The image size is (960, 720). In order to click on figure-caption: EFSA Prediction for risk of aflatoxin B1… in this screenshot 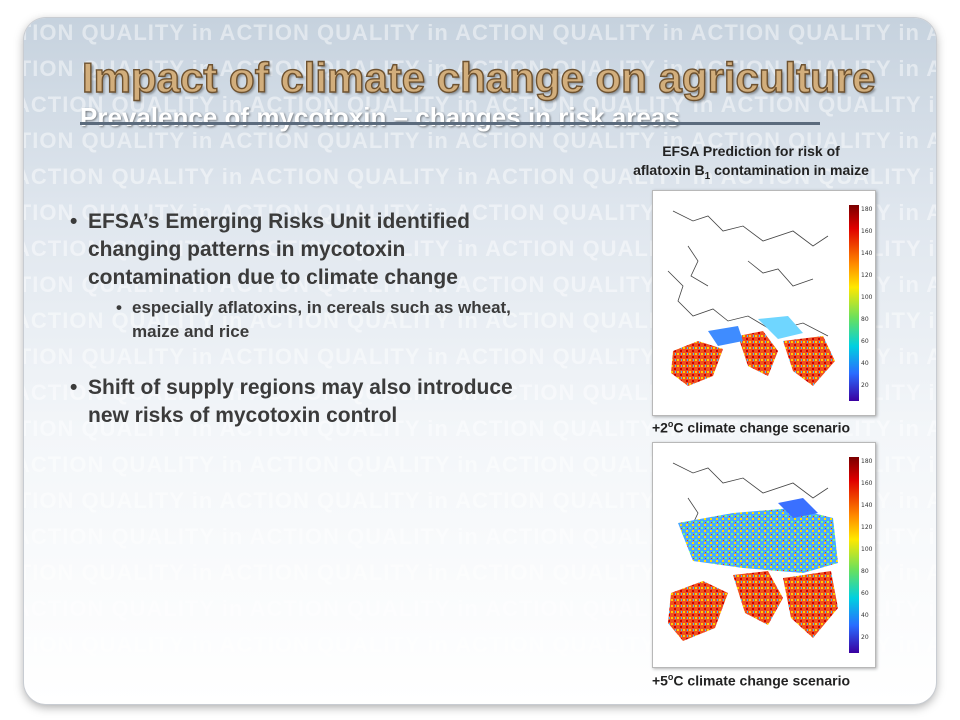, I will do `click(751, 164)`.